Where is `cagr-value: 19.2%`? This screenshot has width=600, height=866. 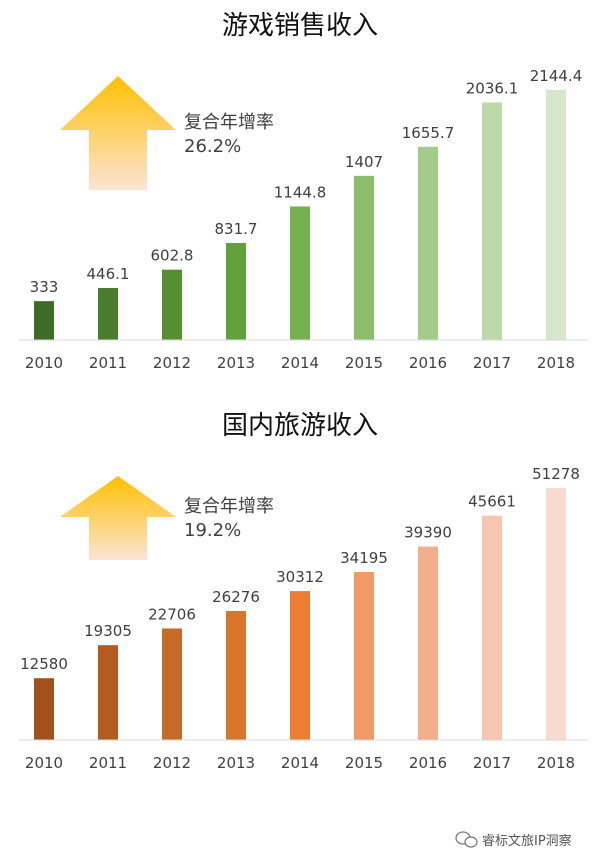
cagr-value: 19.2% is located at coordinates (212, 530).